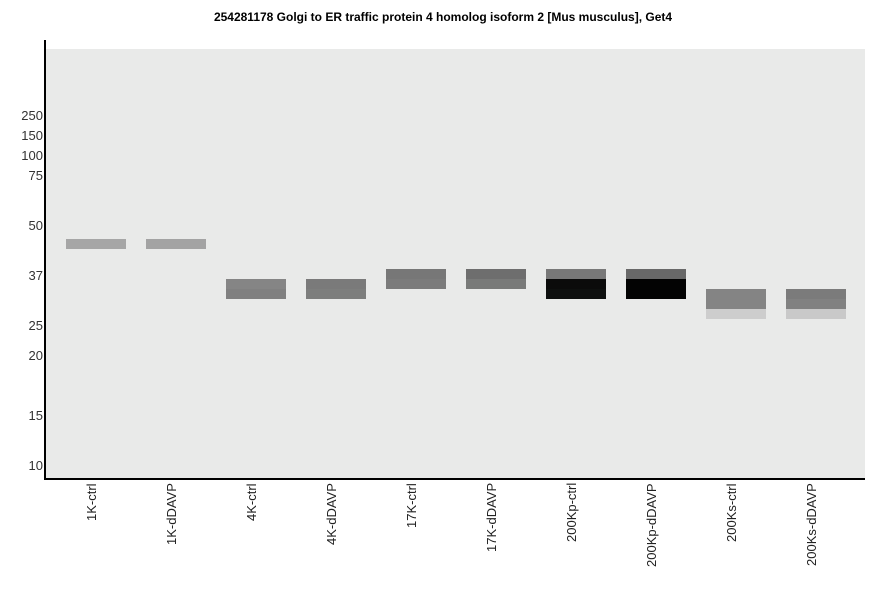 This screenshot has height=595, width=886. What do you see at coordinates (96, 244) in the screenshot?
I see `band-1K-ctrl` at bounding box center [96, 244].